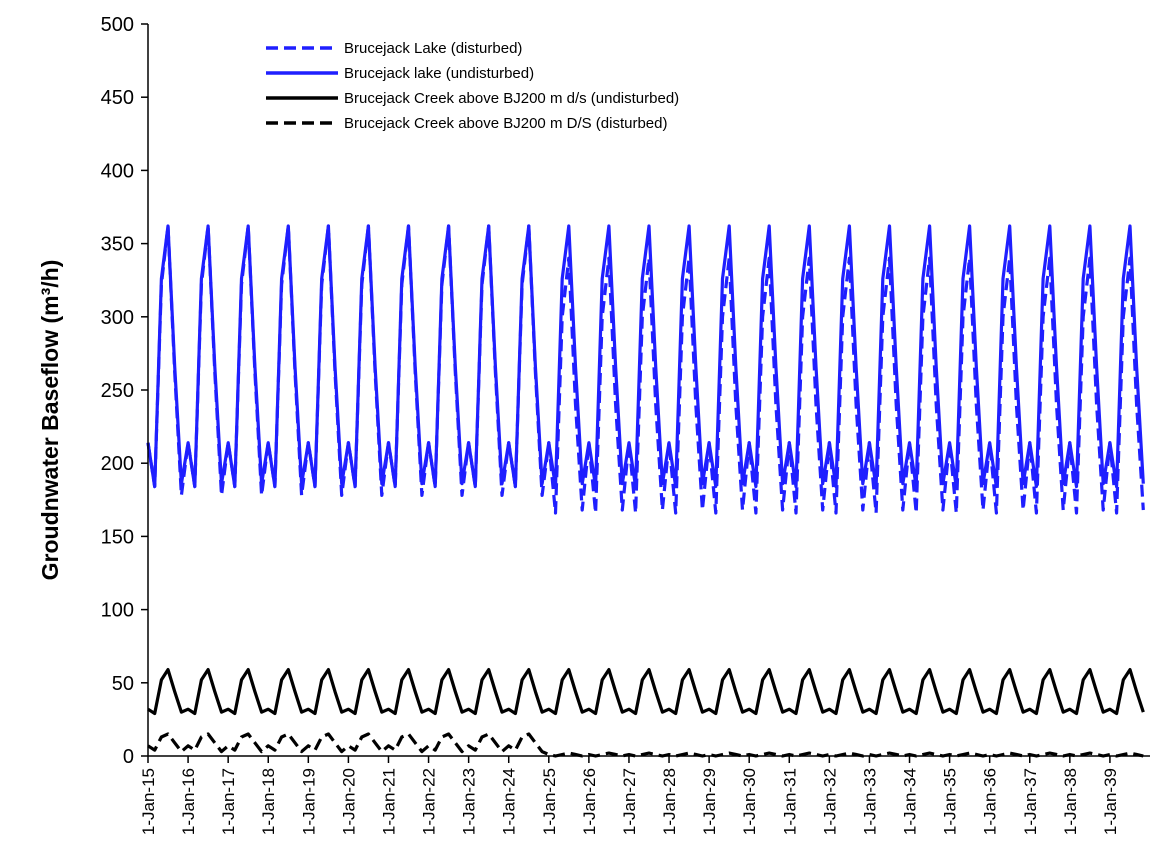 The width and height of the screenshot is (1150, 865). Describe the element at coordinates (117, 171) in the screenshot. I see `y-tick-label: 400` at that location.